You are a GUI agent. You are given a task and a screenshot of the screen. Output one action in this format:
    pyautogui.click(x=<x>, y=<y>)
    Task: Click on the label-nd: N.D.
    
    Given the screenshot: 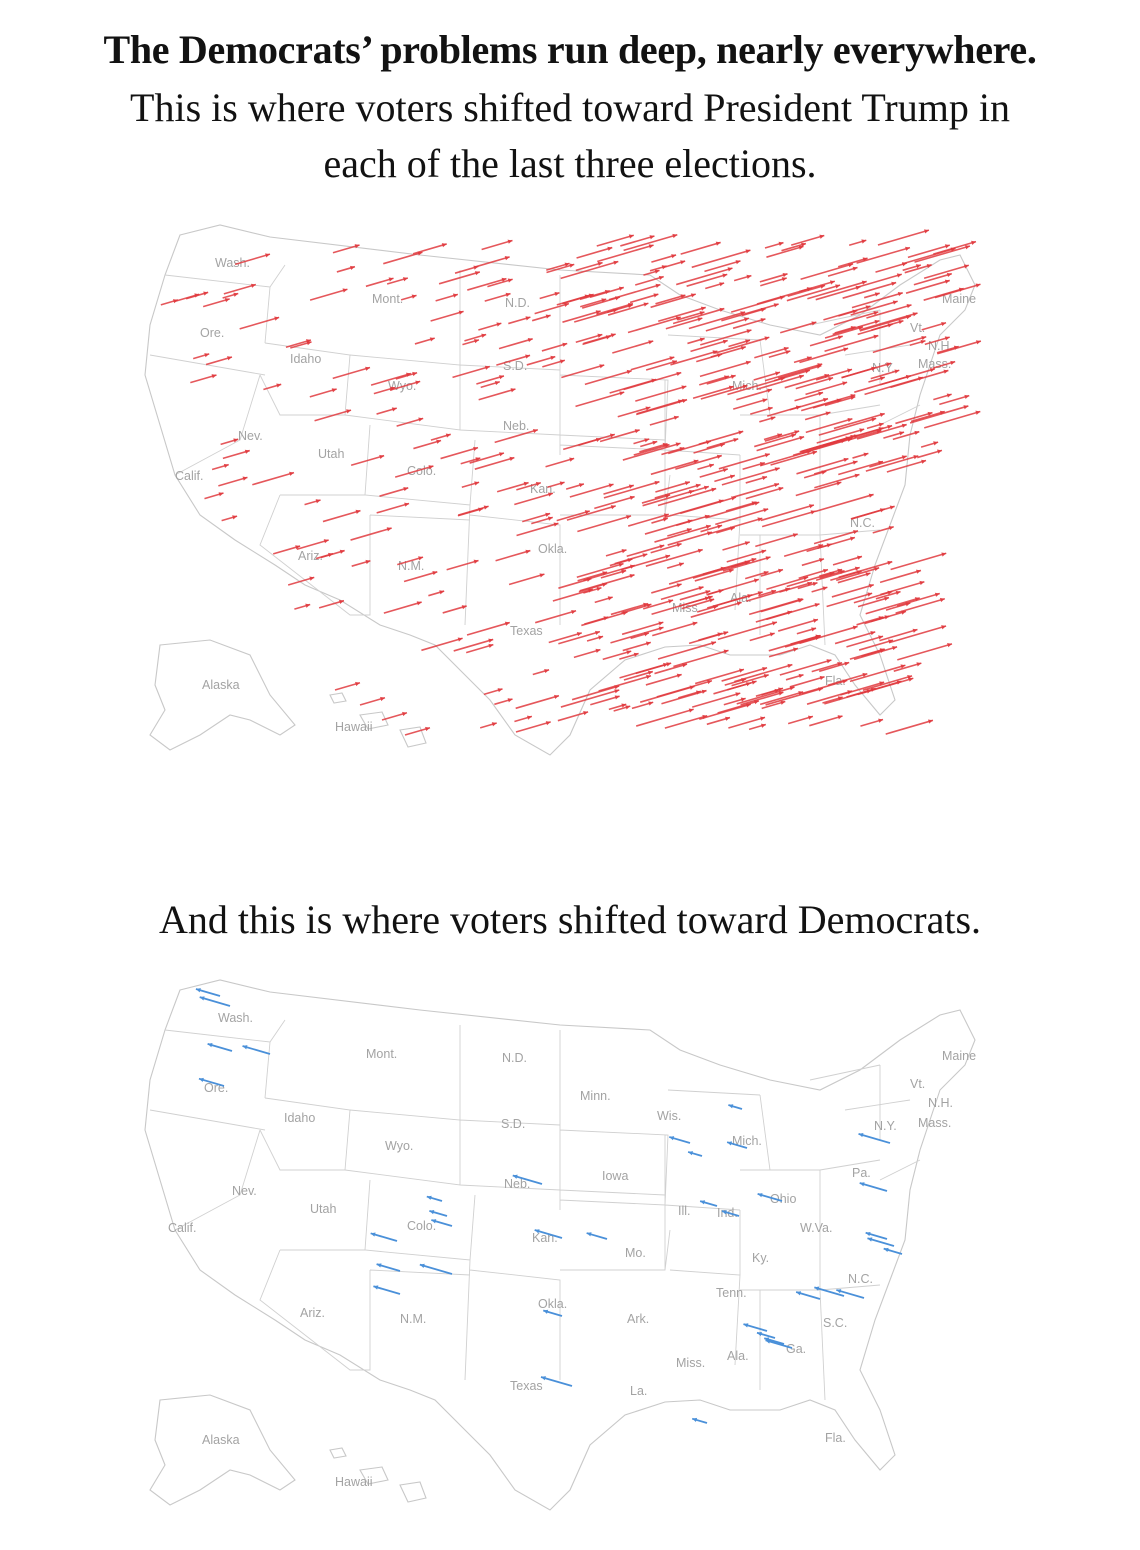 What is the action you would take?
    pyautogui.click(x=517, y=303)
    